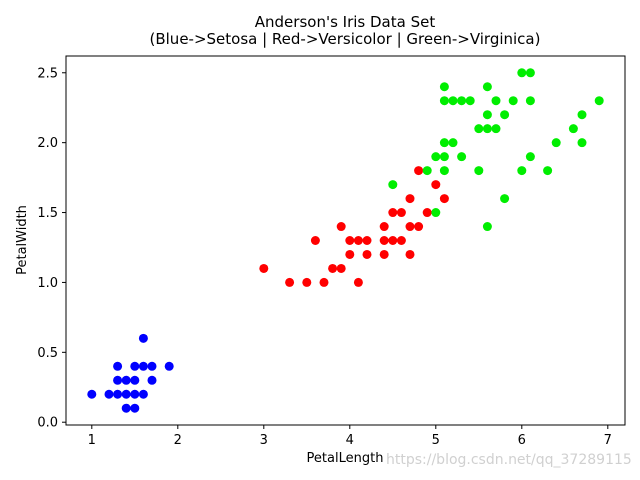 This screenshot has width=640, height=480. What do you see at coordinates (47, 143) in the screenshot?
I see `y-tick-label: 2.0` at bounding box center [47, 143].